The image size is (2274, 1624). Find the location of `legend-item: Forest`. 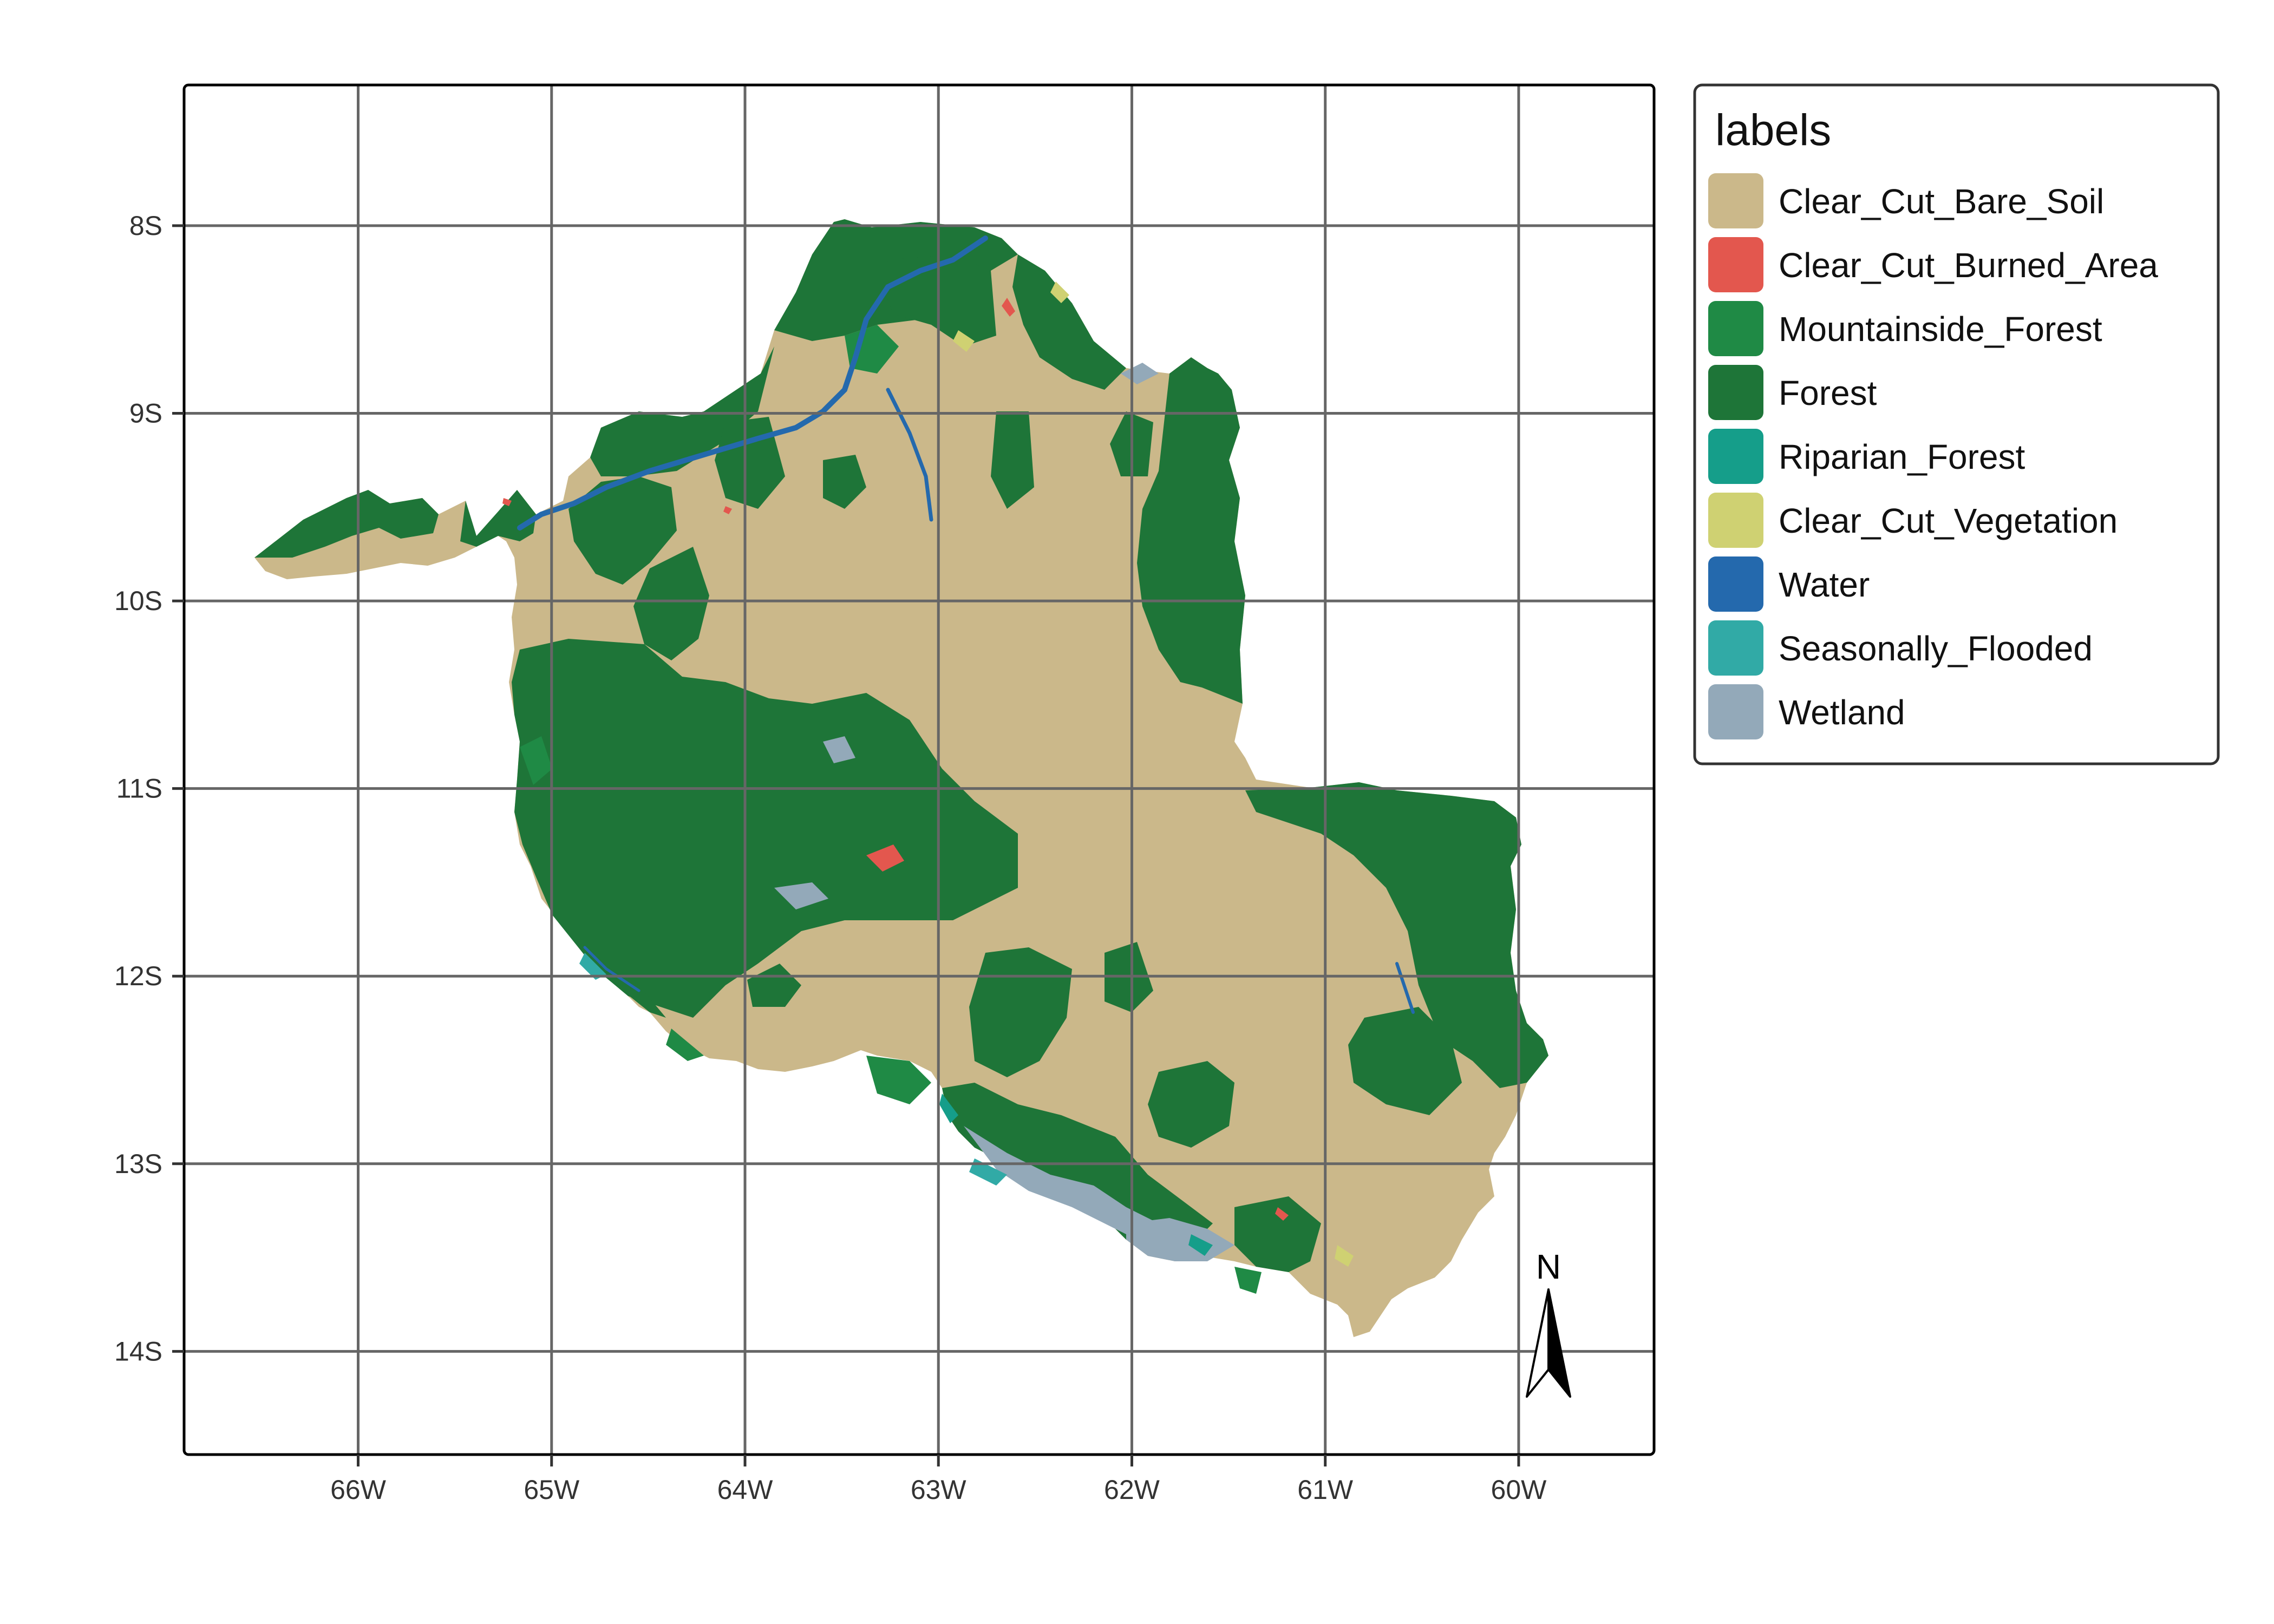

legend-item: Forest is located at coordinates (1793, 392).